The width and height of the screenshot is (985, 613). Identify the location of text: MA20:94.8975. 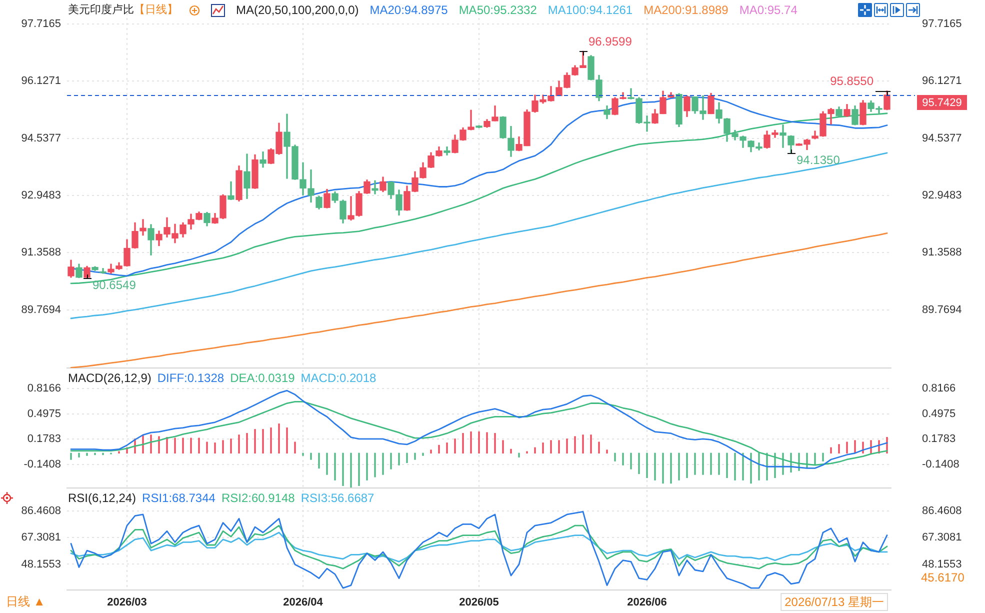
(409, 10).